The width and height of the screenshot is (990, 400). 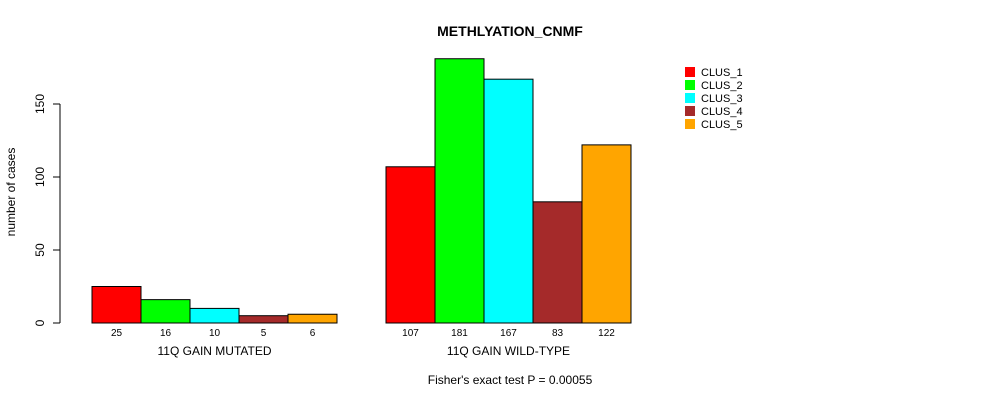 What do you see at coordinates (40, 322) in the screenshot?
I see `y-tick-label: 0` at bounding box center [40, 322].